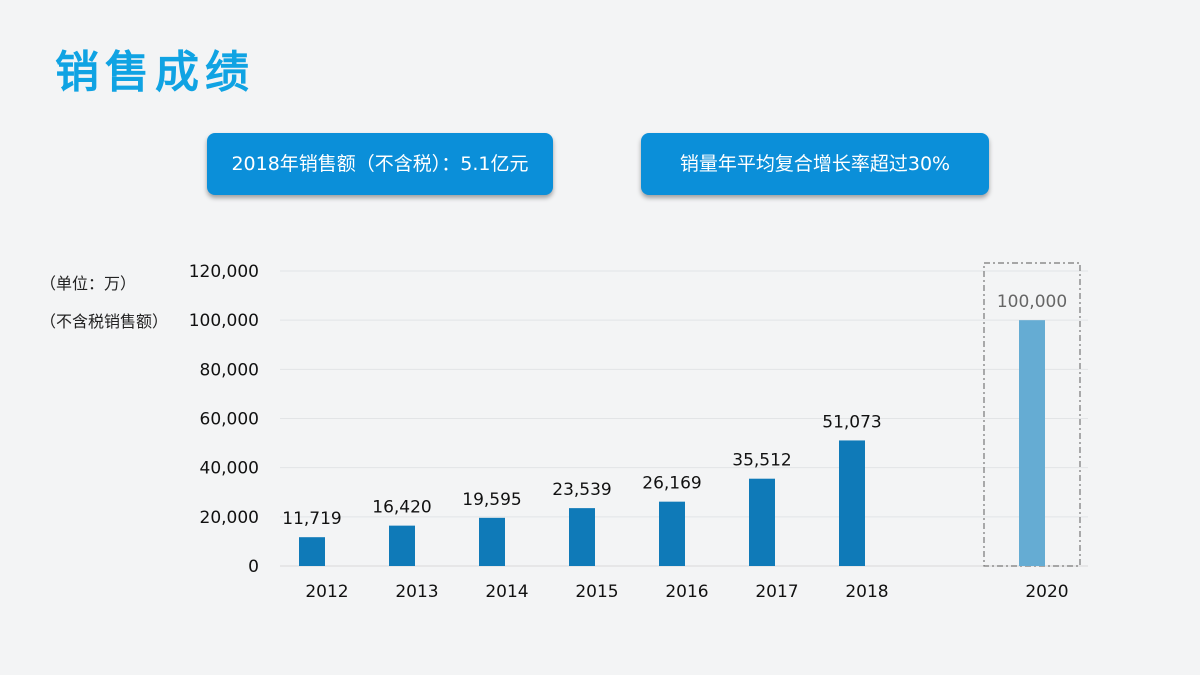 The image size is (1200, 675). I want to click on data-label-2017: 35,512, so click(761, 461).